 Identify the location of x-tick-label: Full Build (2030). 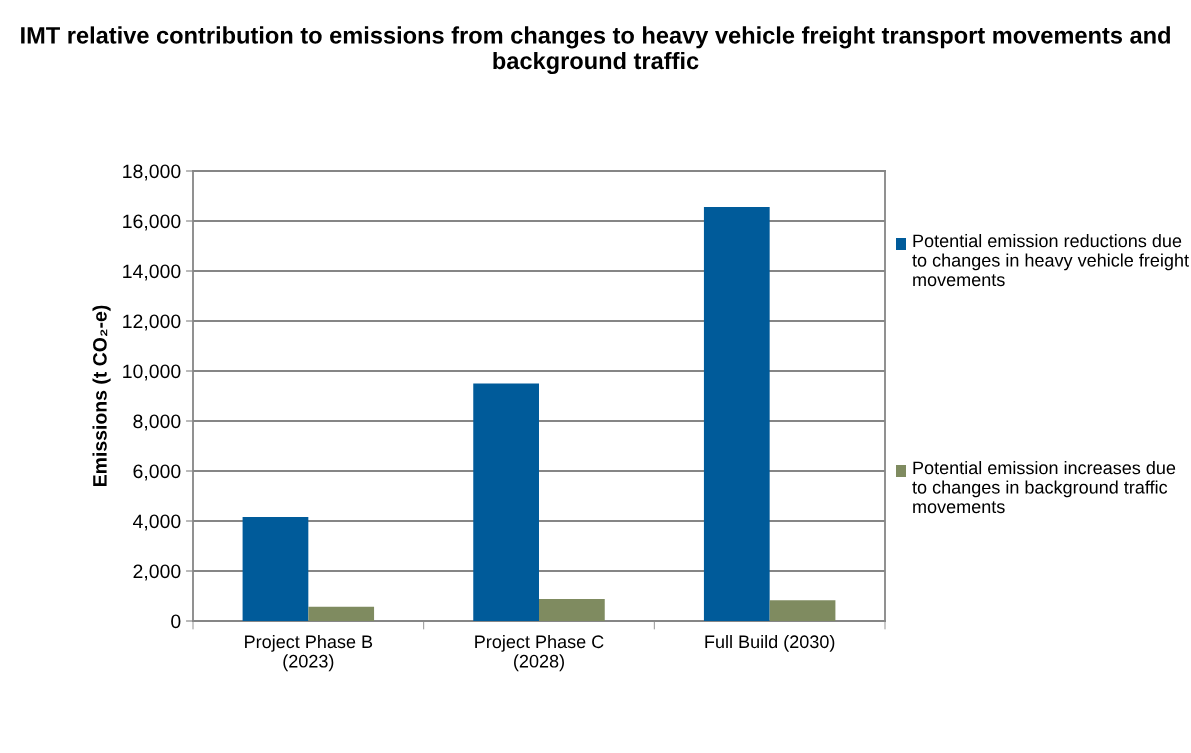
(770, 643).